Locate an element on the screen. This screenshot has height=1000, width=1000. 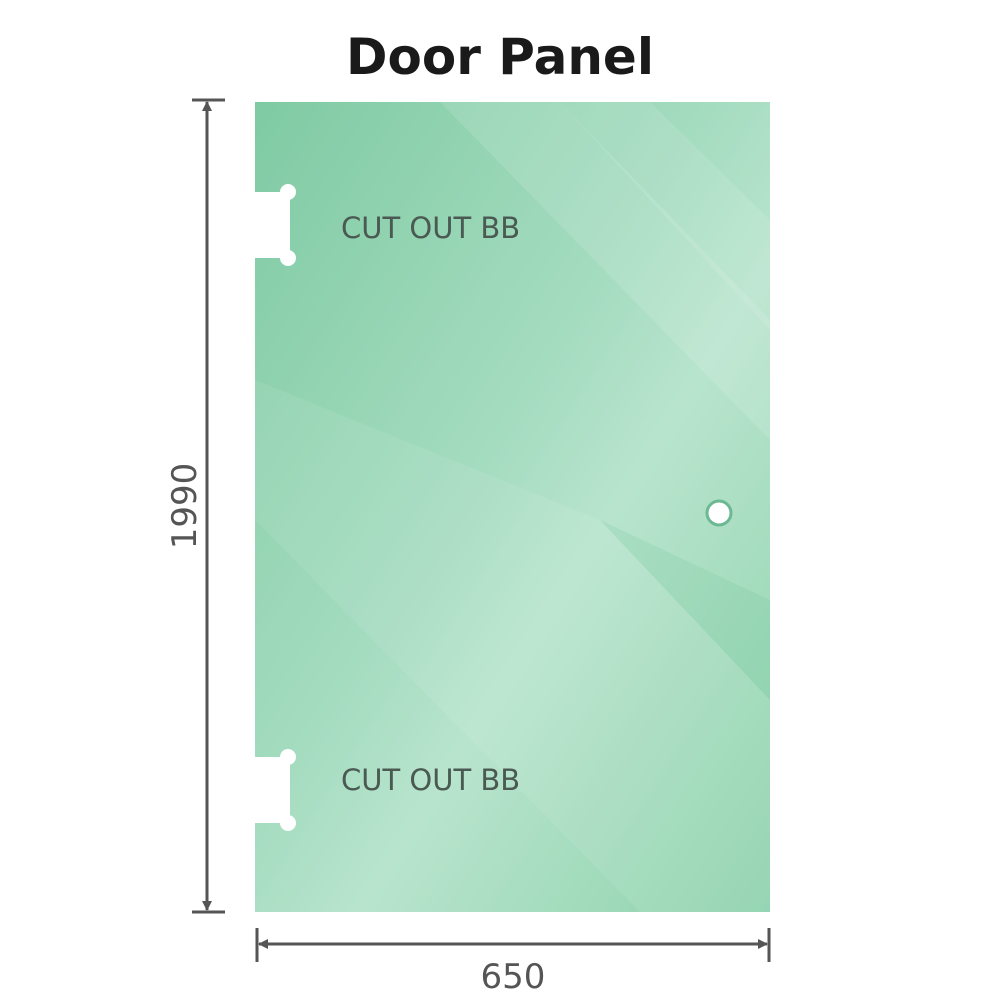
width-label: 650 is located at coordinates (513, 977).